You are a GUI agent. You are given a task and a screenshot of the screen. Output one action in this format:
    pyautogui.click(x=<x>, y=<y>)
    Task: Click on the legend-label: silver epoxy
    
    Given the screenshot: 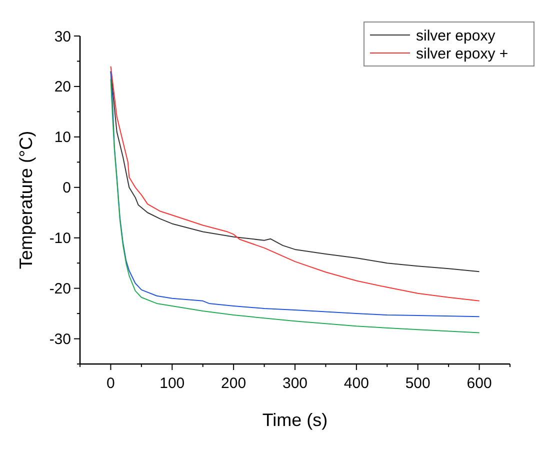 What is the action you would take?
    pyautogui.click(x=456, y=35)
    